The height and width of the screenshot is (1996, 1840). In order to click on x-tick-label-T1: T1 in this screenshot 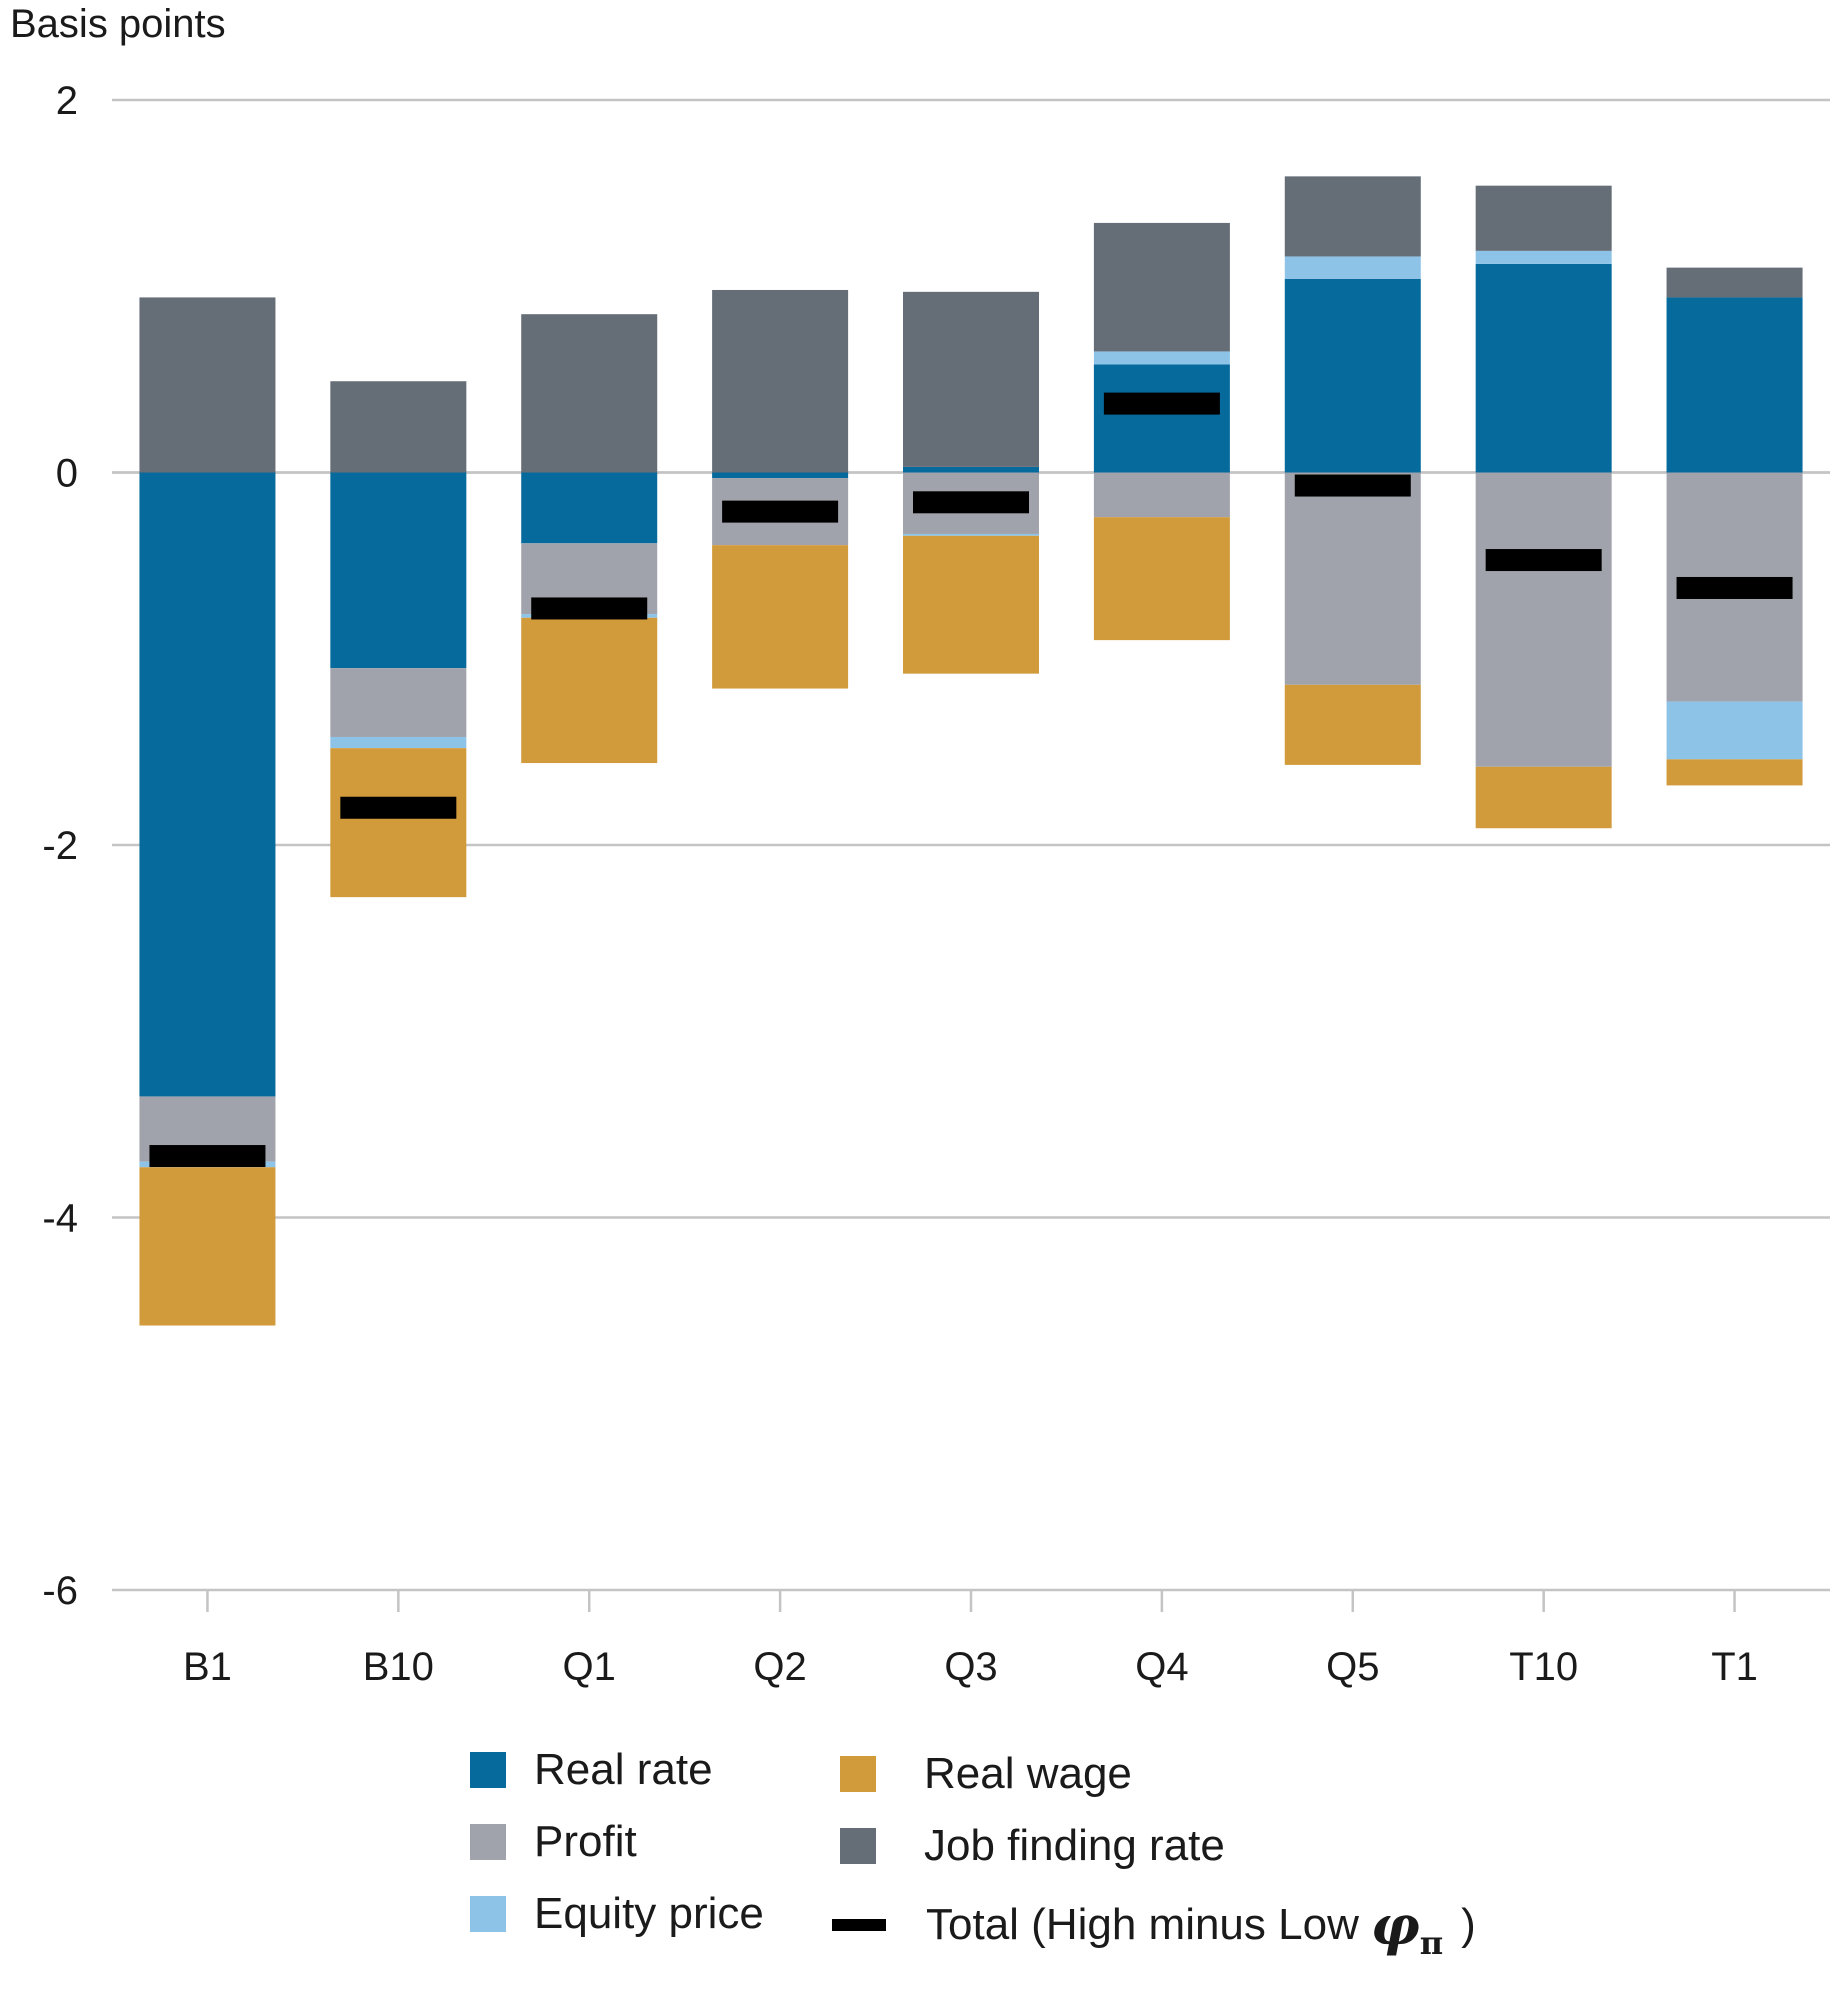, I will do `click(1734, 1667)`.